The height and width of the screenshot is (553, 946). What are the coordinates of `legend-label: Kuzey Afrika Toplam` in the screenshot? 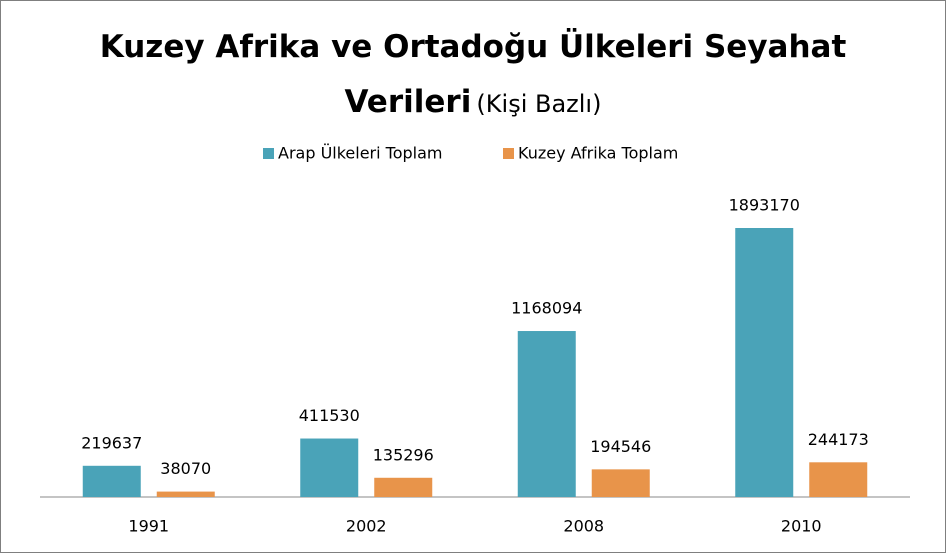 It's located at (598, 153).